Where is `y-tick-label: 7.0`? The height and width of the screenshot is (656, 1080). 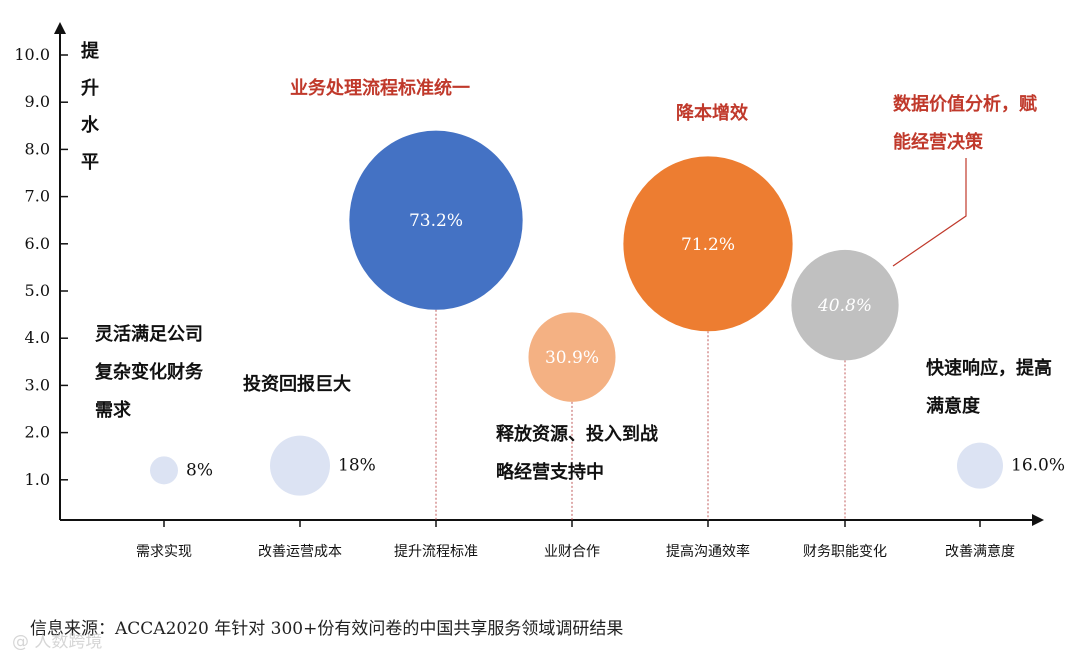 y-tick-label: 7.0 is located at coordinates (37, 196).